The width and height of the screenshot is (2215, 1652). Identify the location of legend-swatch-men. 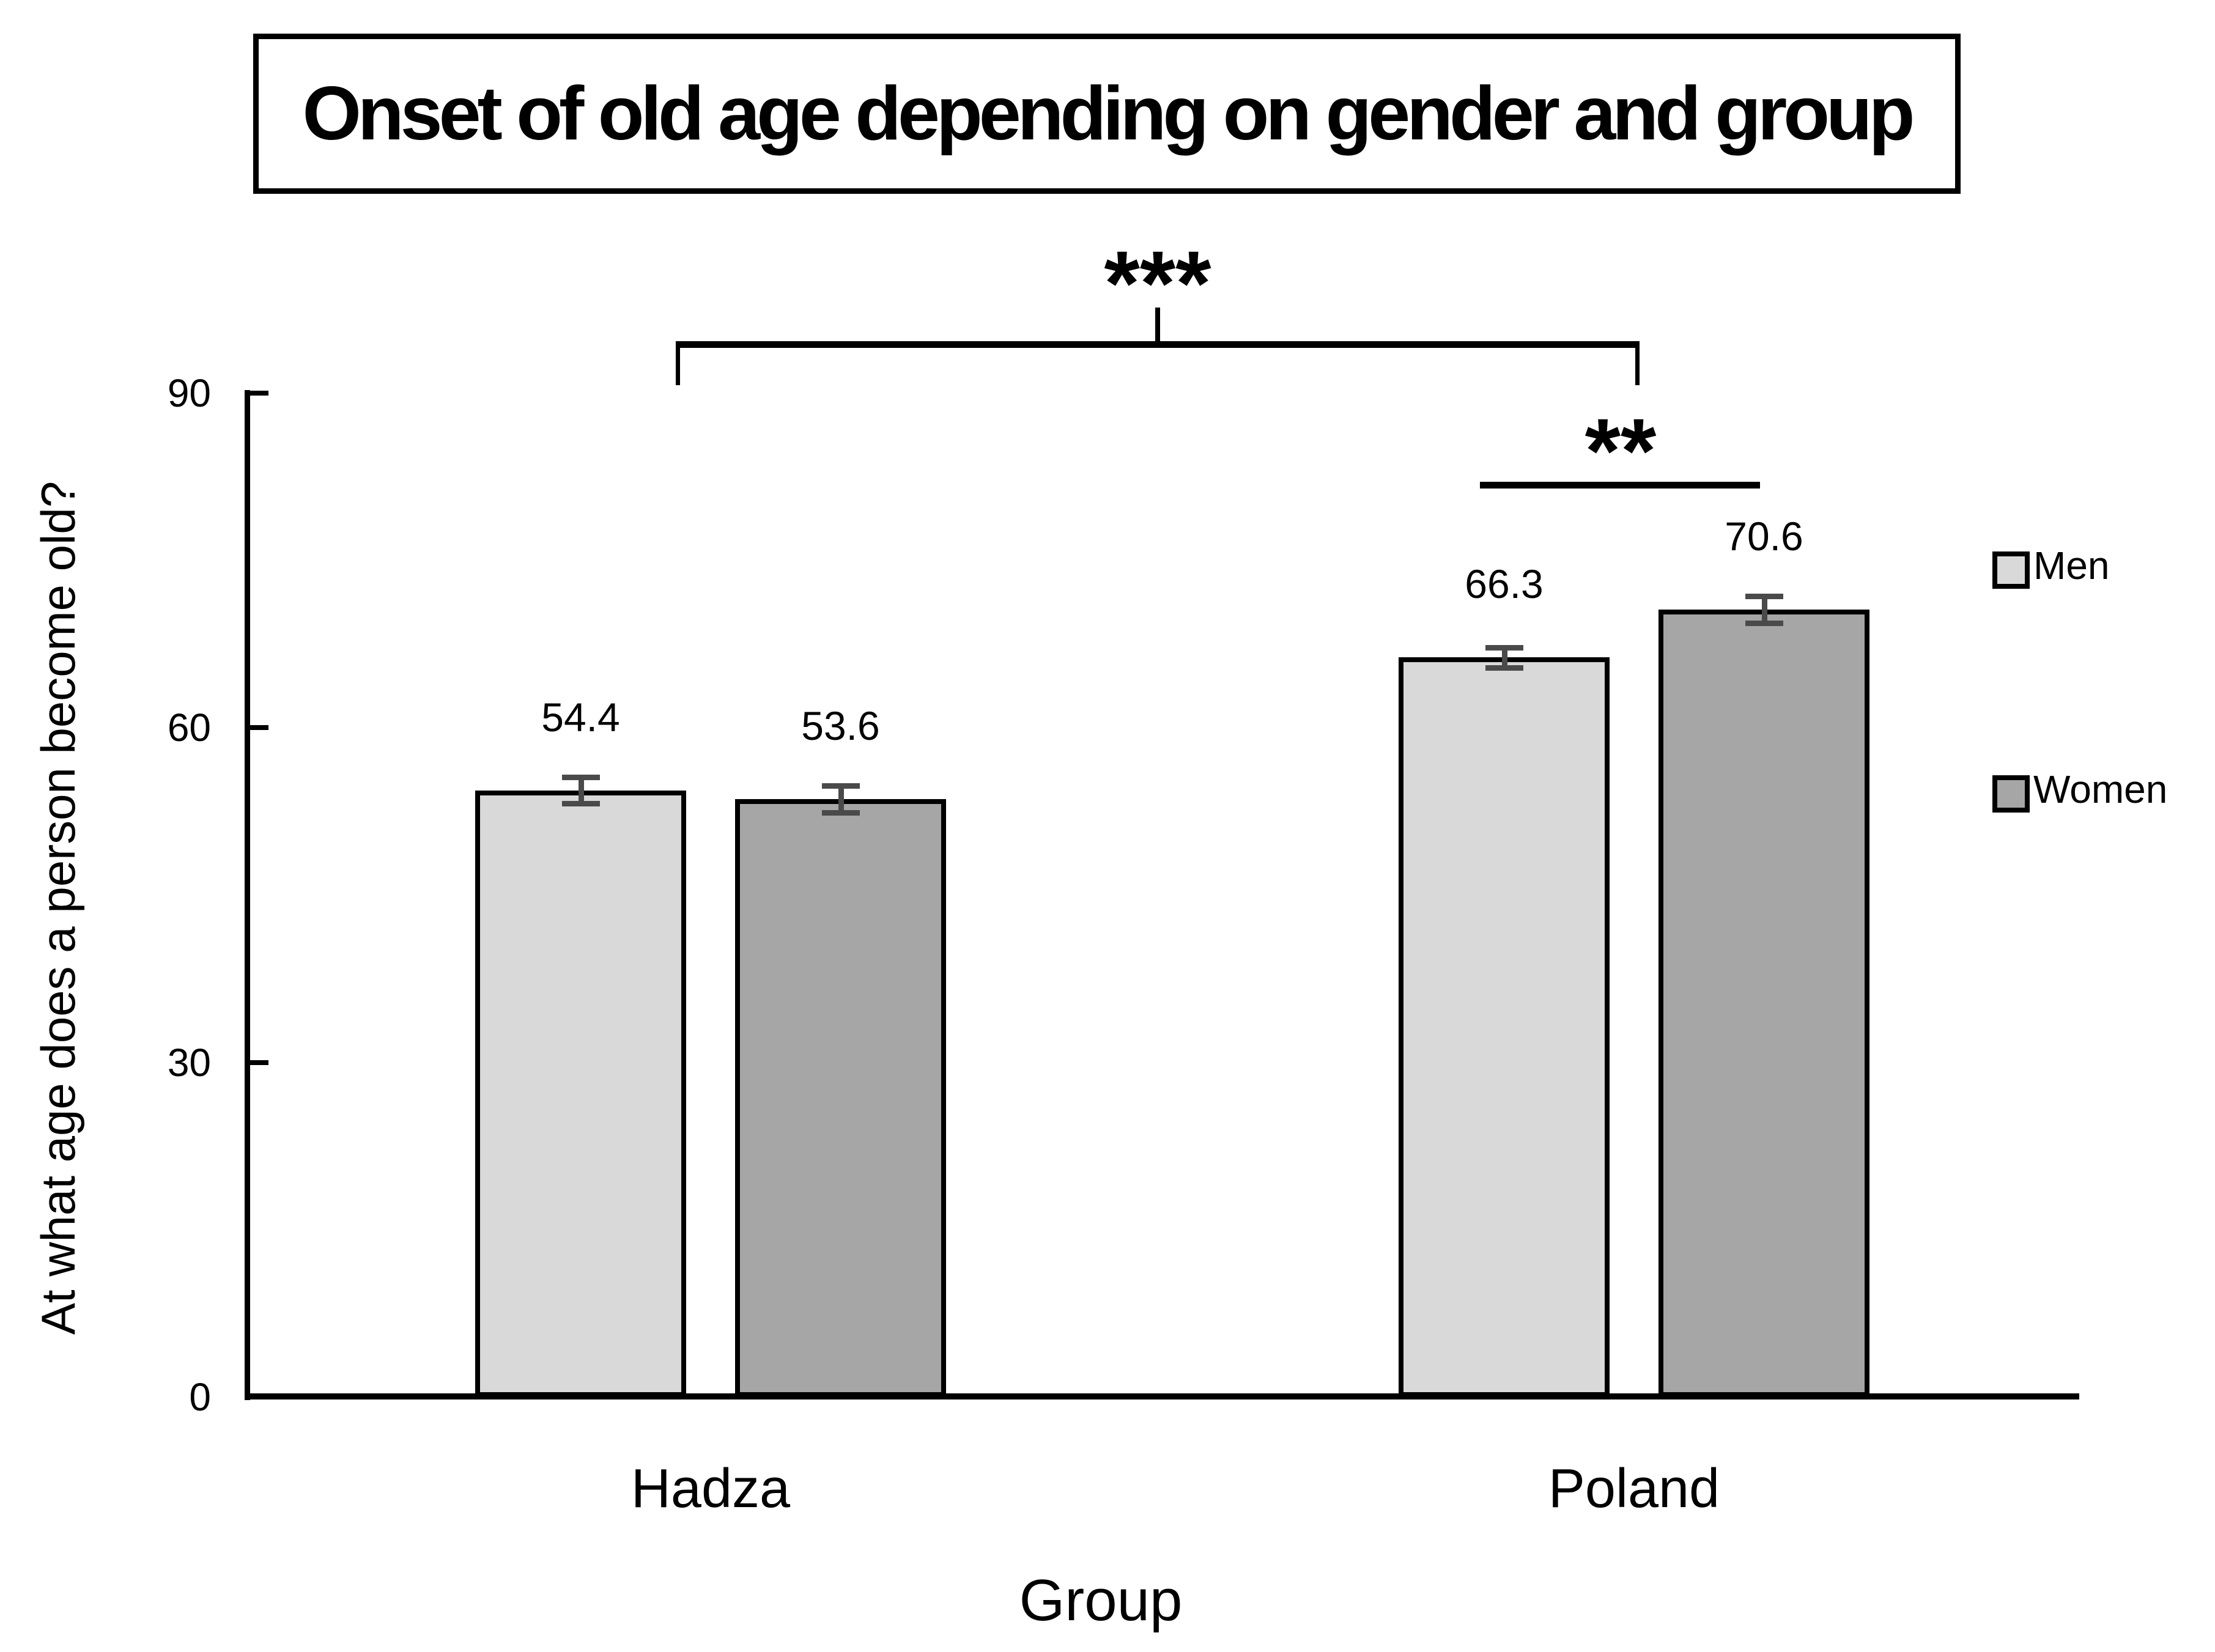
(2011, 570).